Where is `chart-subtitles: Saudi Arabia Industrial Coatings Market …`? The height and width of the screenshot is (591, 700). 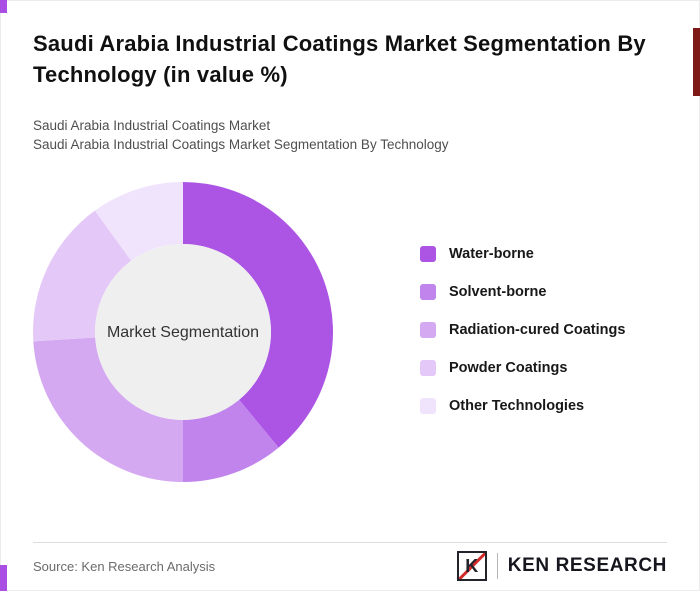
chart-subtitles: Saudi Arabia Industrial Coatings Market … is located at coordinates (241, 135).